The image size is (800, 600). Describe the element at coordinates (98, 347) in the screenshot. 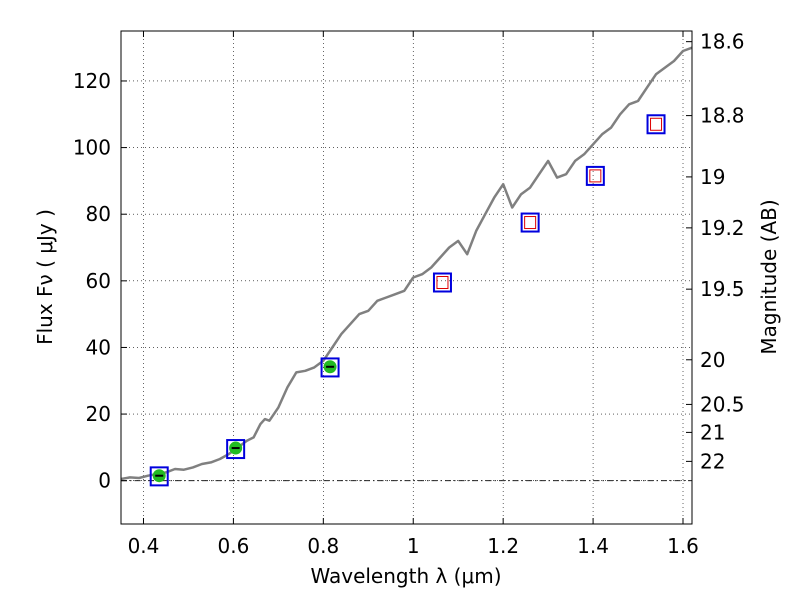

I see `y-tick-label: 40` at that location.